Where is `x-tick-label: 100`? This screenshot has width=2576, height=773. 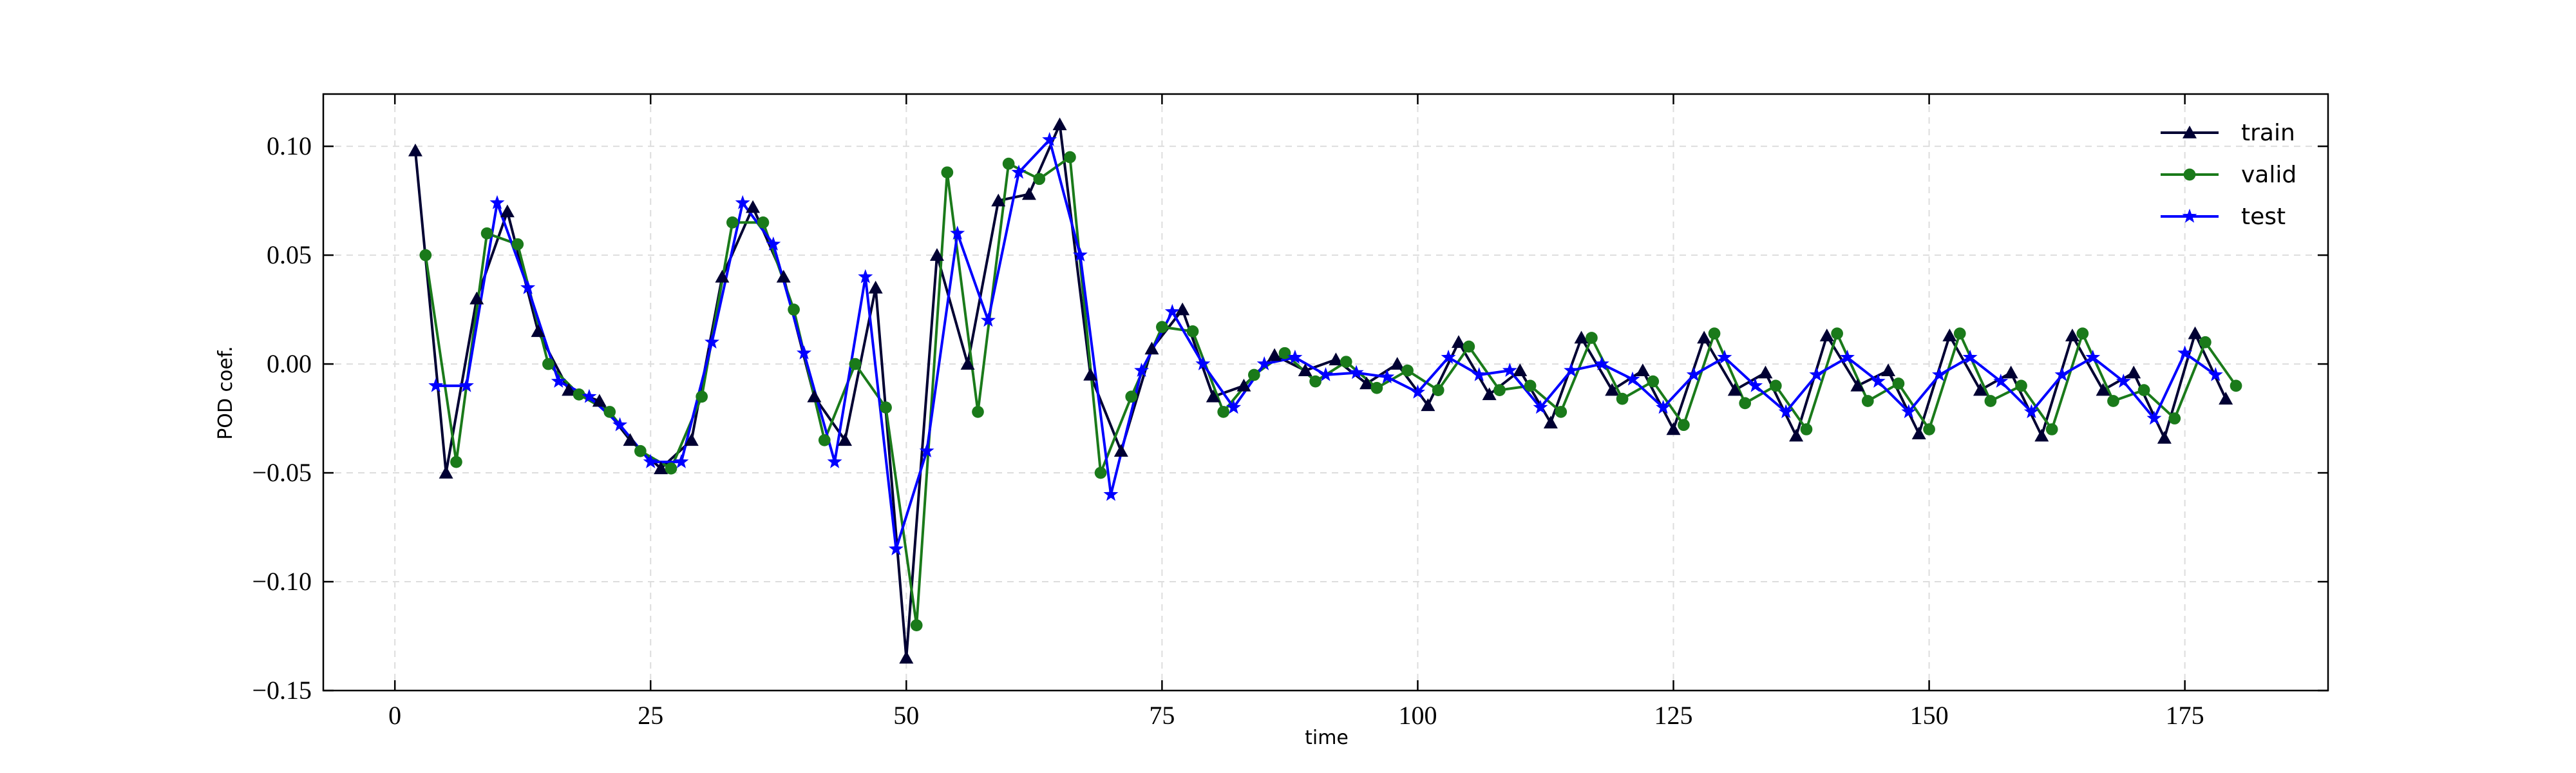 x-tick-label: 100 is located at coordinates (1417, 715).